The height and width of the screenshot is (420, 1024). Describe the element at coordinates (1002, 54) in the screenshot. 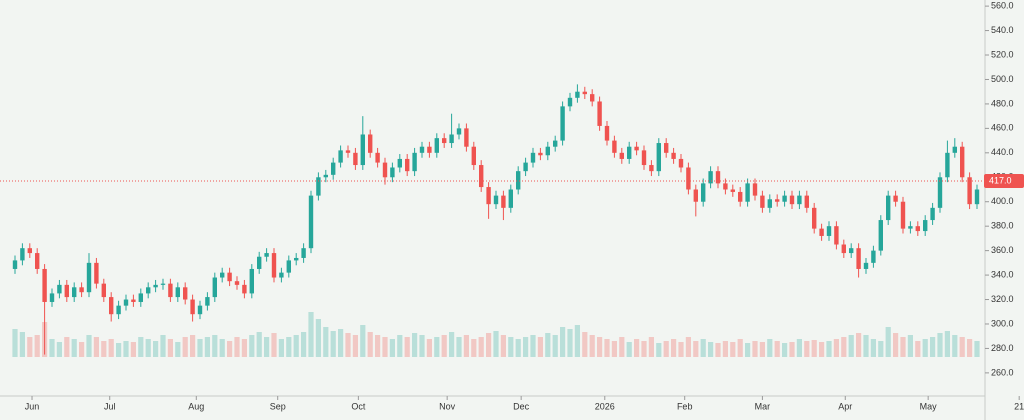

I see `y-tick-label: 520.0` at that location.